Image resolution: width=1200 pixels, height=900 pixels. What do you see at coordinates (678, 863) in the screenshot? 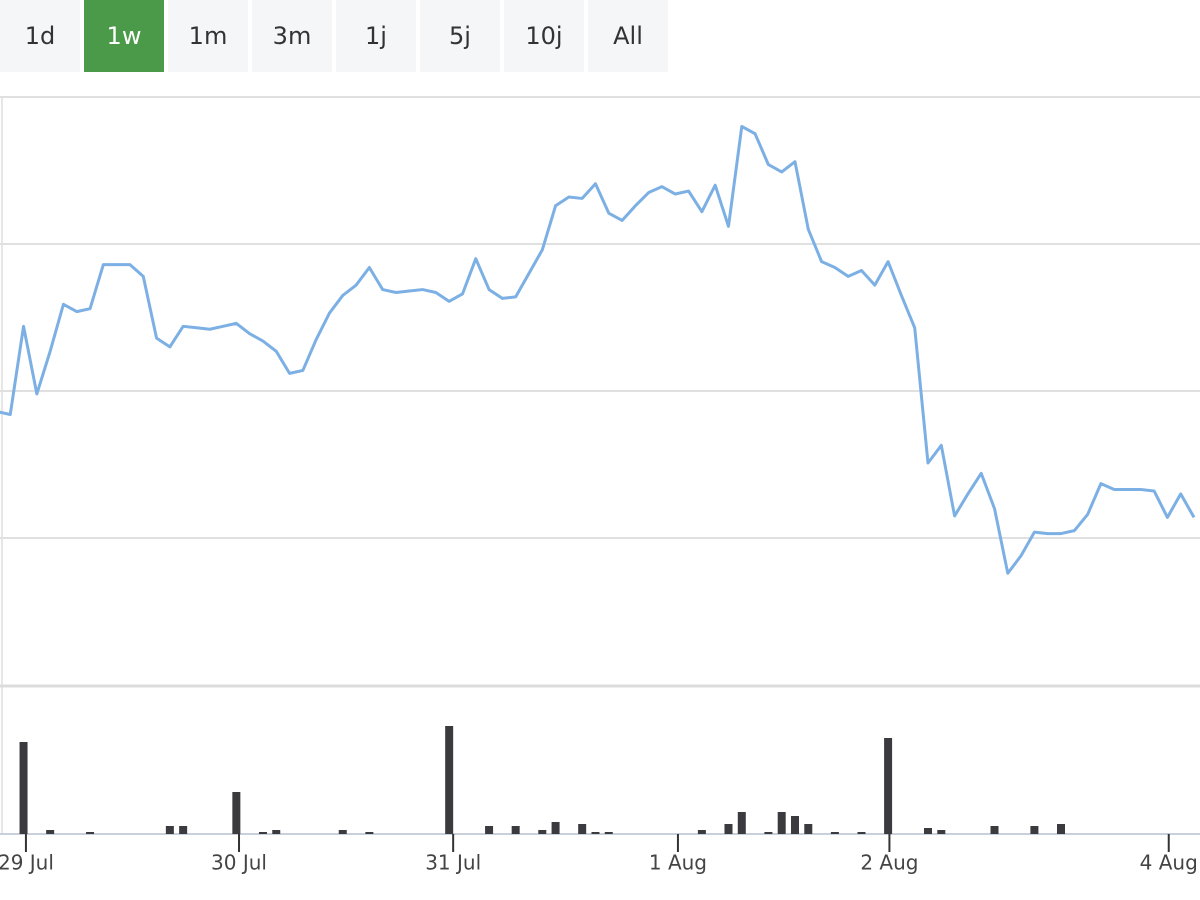
I see `x-tick-label: 1 Aug` at bounding box center [678, 863].